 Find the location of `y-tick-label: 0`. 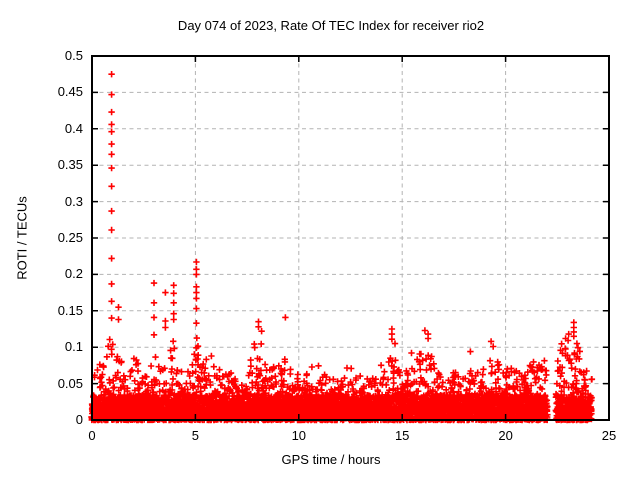

y-tick-label: 0 is located at coordinates (79, 419).